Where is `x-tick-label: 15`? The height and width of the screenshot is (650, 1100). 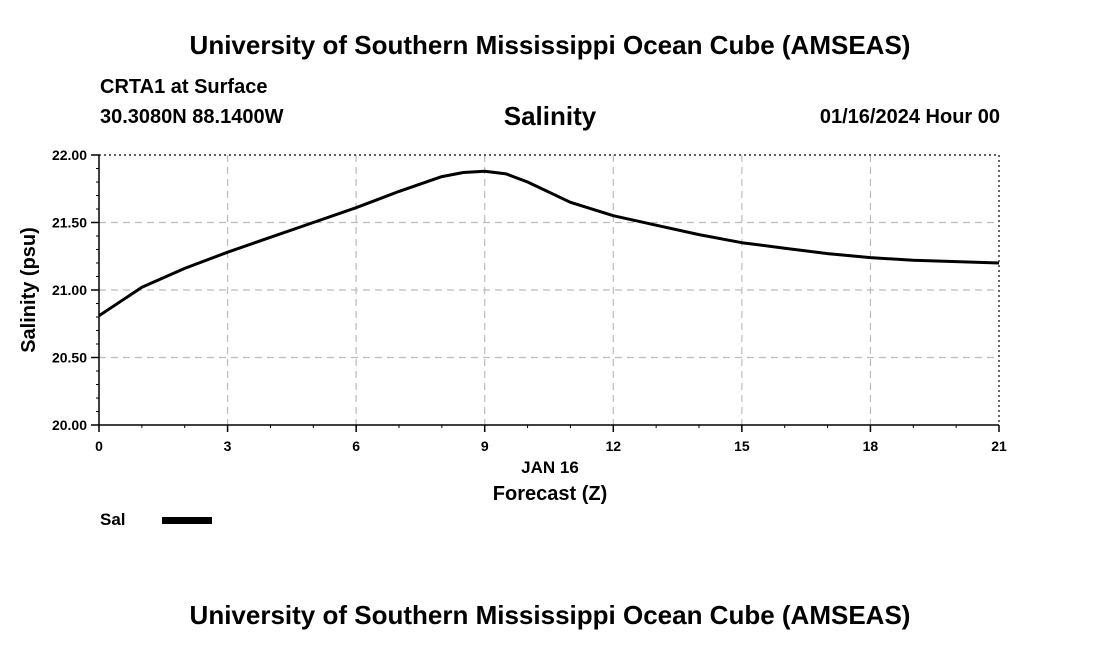 x-tick-label: 15 is located at coordinates (742, 446).